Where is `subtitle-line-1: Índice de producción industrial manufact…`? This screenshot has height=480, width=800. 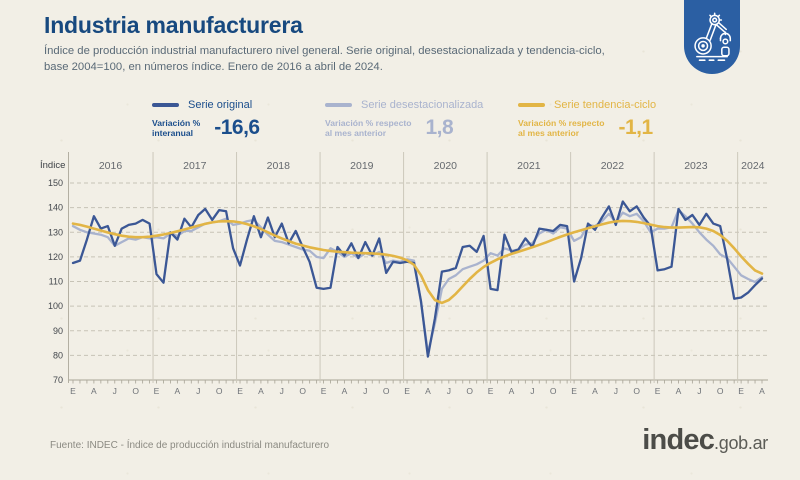 subtitle-line-1: Índice de producción industrial manufact… is located at coordinates (324, 51).